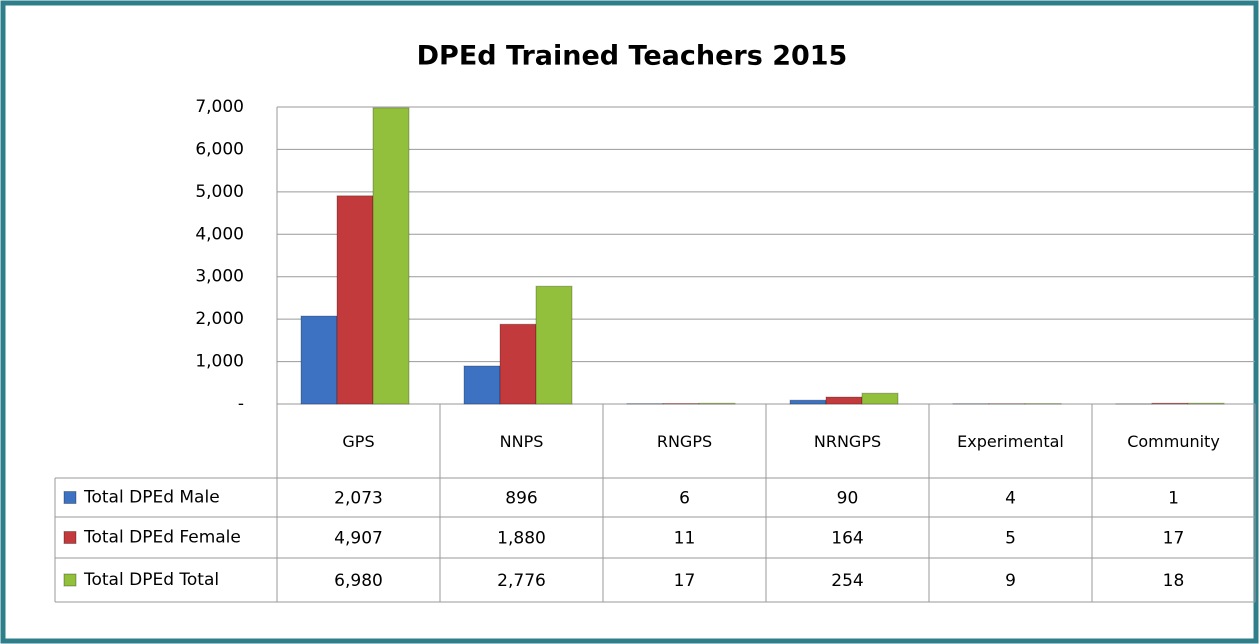 Image resolution: width=1259 pixels, height=644 pixels. Describe the element at coordinates (521, 539) in the screenshot. I see `data-label: 1,880` at that location.